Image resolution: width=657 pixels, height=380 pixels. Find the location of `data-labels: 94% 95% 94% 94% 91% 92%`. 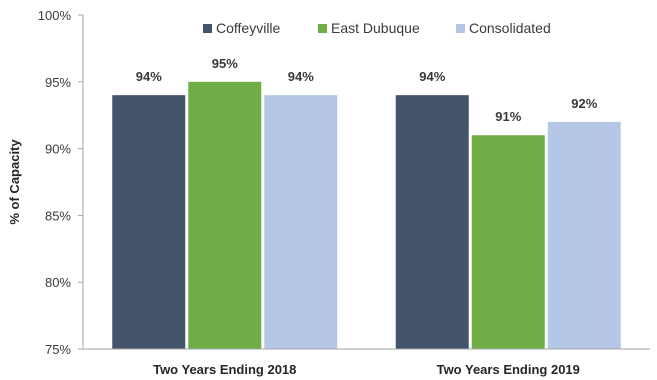

data-labels: 94% 95% 94% 94% 91% 92% is located at coordinates (367, 90).